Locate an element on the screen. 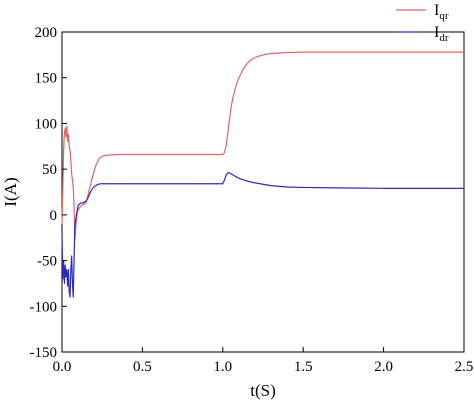 This screenshot has width=474, height=403. x-tick-label: 1.5 is located at coordinates (303, 367).